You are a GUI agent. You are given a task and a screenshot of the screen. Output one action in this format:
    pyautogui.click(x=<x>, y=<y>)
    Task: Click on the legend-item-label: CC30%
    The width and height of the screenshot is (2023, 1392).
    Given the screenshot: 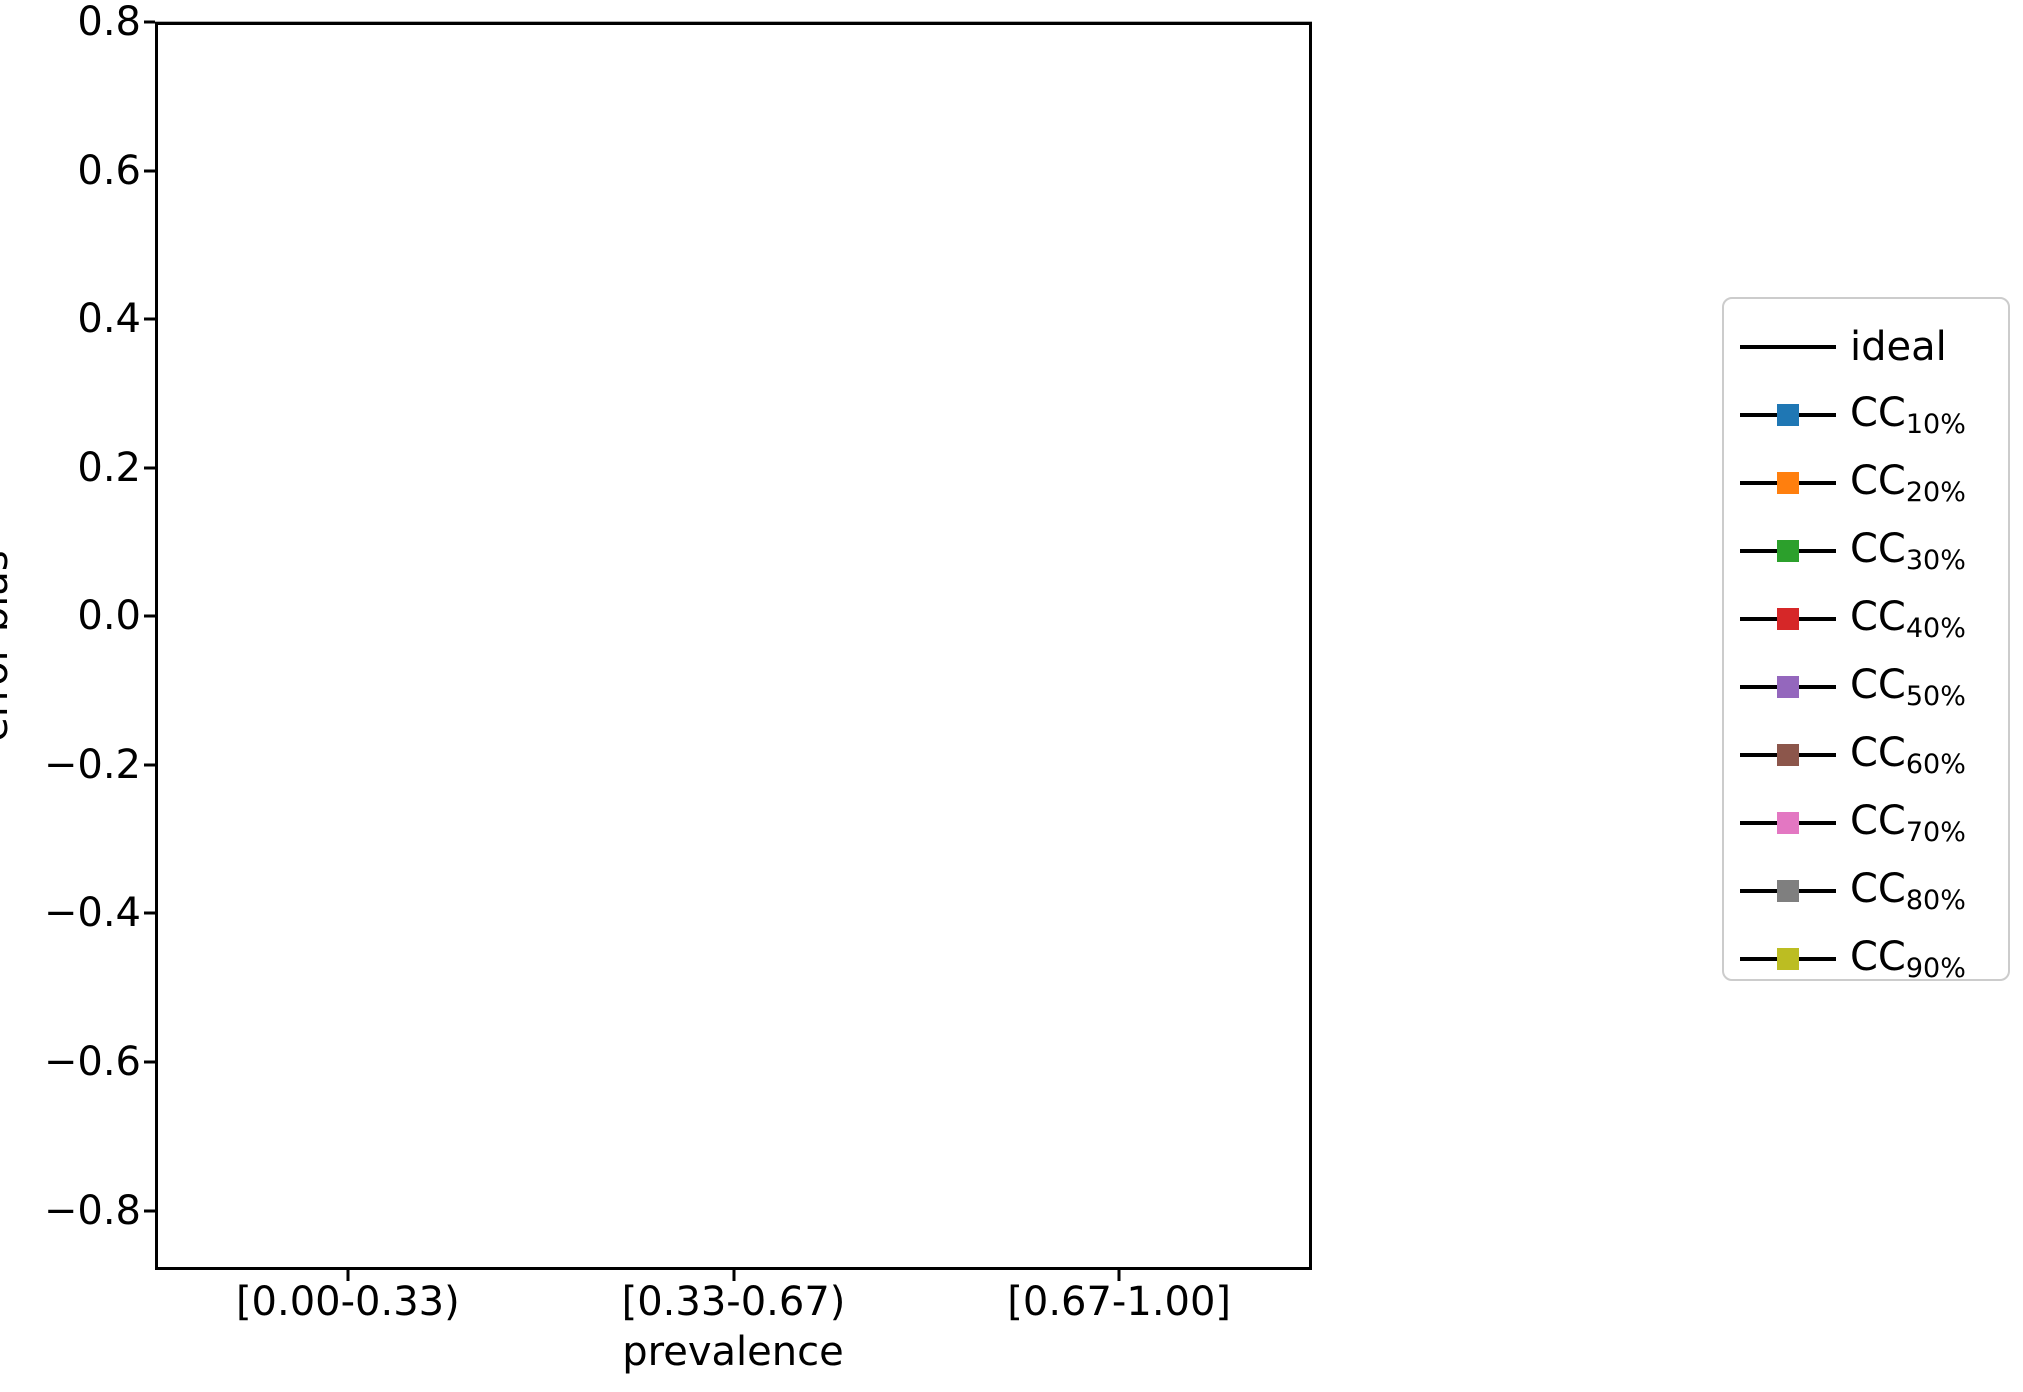 What is the action you would take?
    pyautogui.click(x=1908, y=550)
    